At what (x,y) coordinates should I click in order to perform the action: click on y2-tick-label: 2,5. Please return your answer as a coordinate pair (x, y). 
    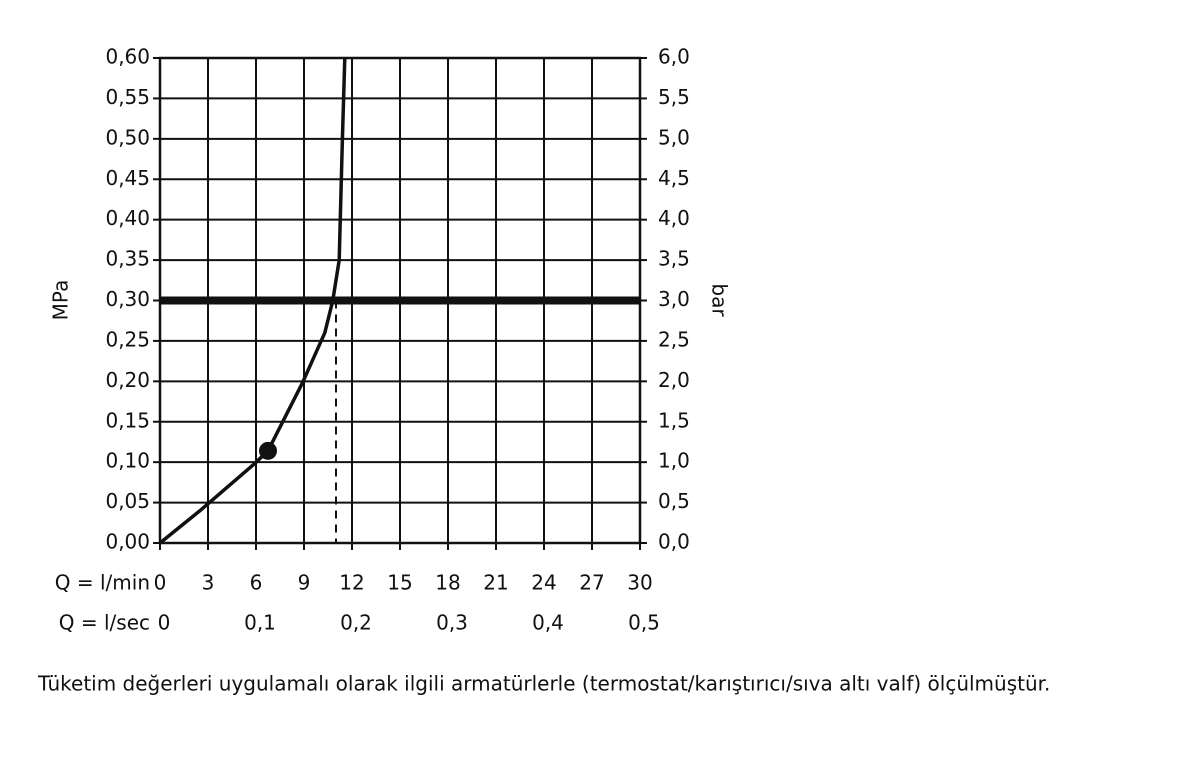
    Looking at the image, I should click on (674, 339).